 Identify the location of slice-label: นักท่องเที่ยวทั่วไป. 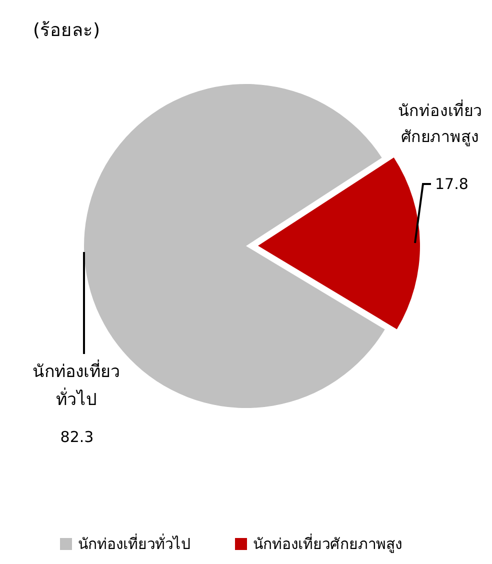
(77, 385).